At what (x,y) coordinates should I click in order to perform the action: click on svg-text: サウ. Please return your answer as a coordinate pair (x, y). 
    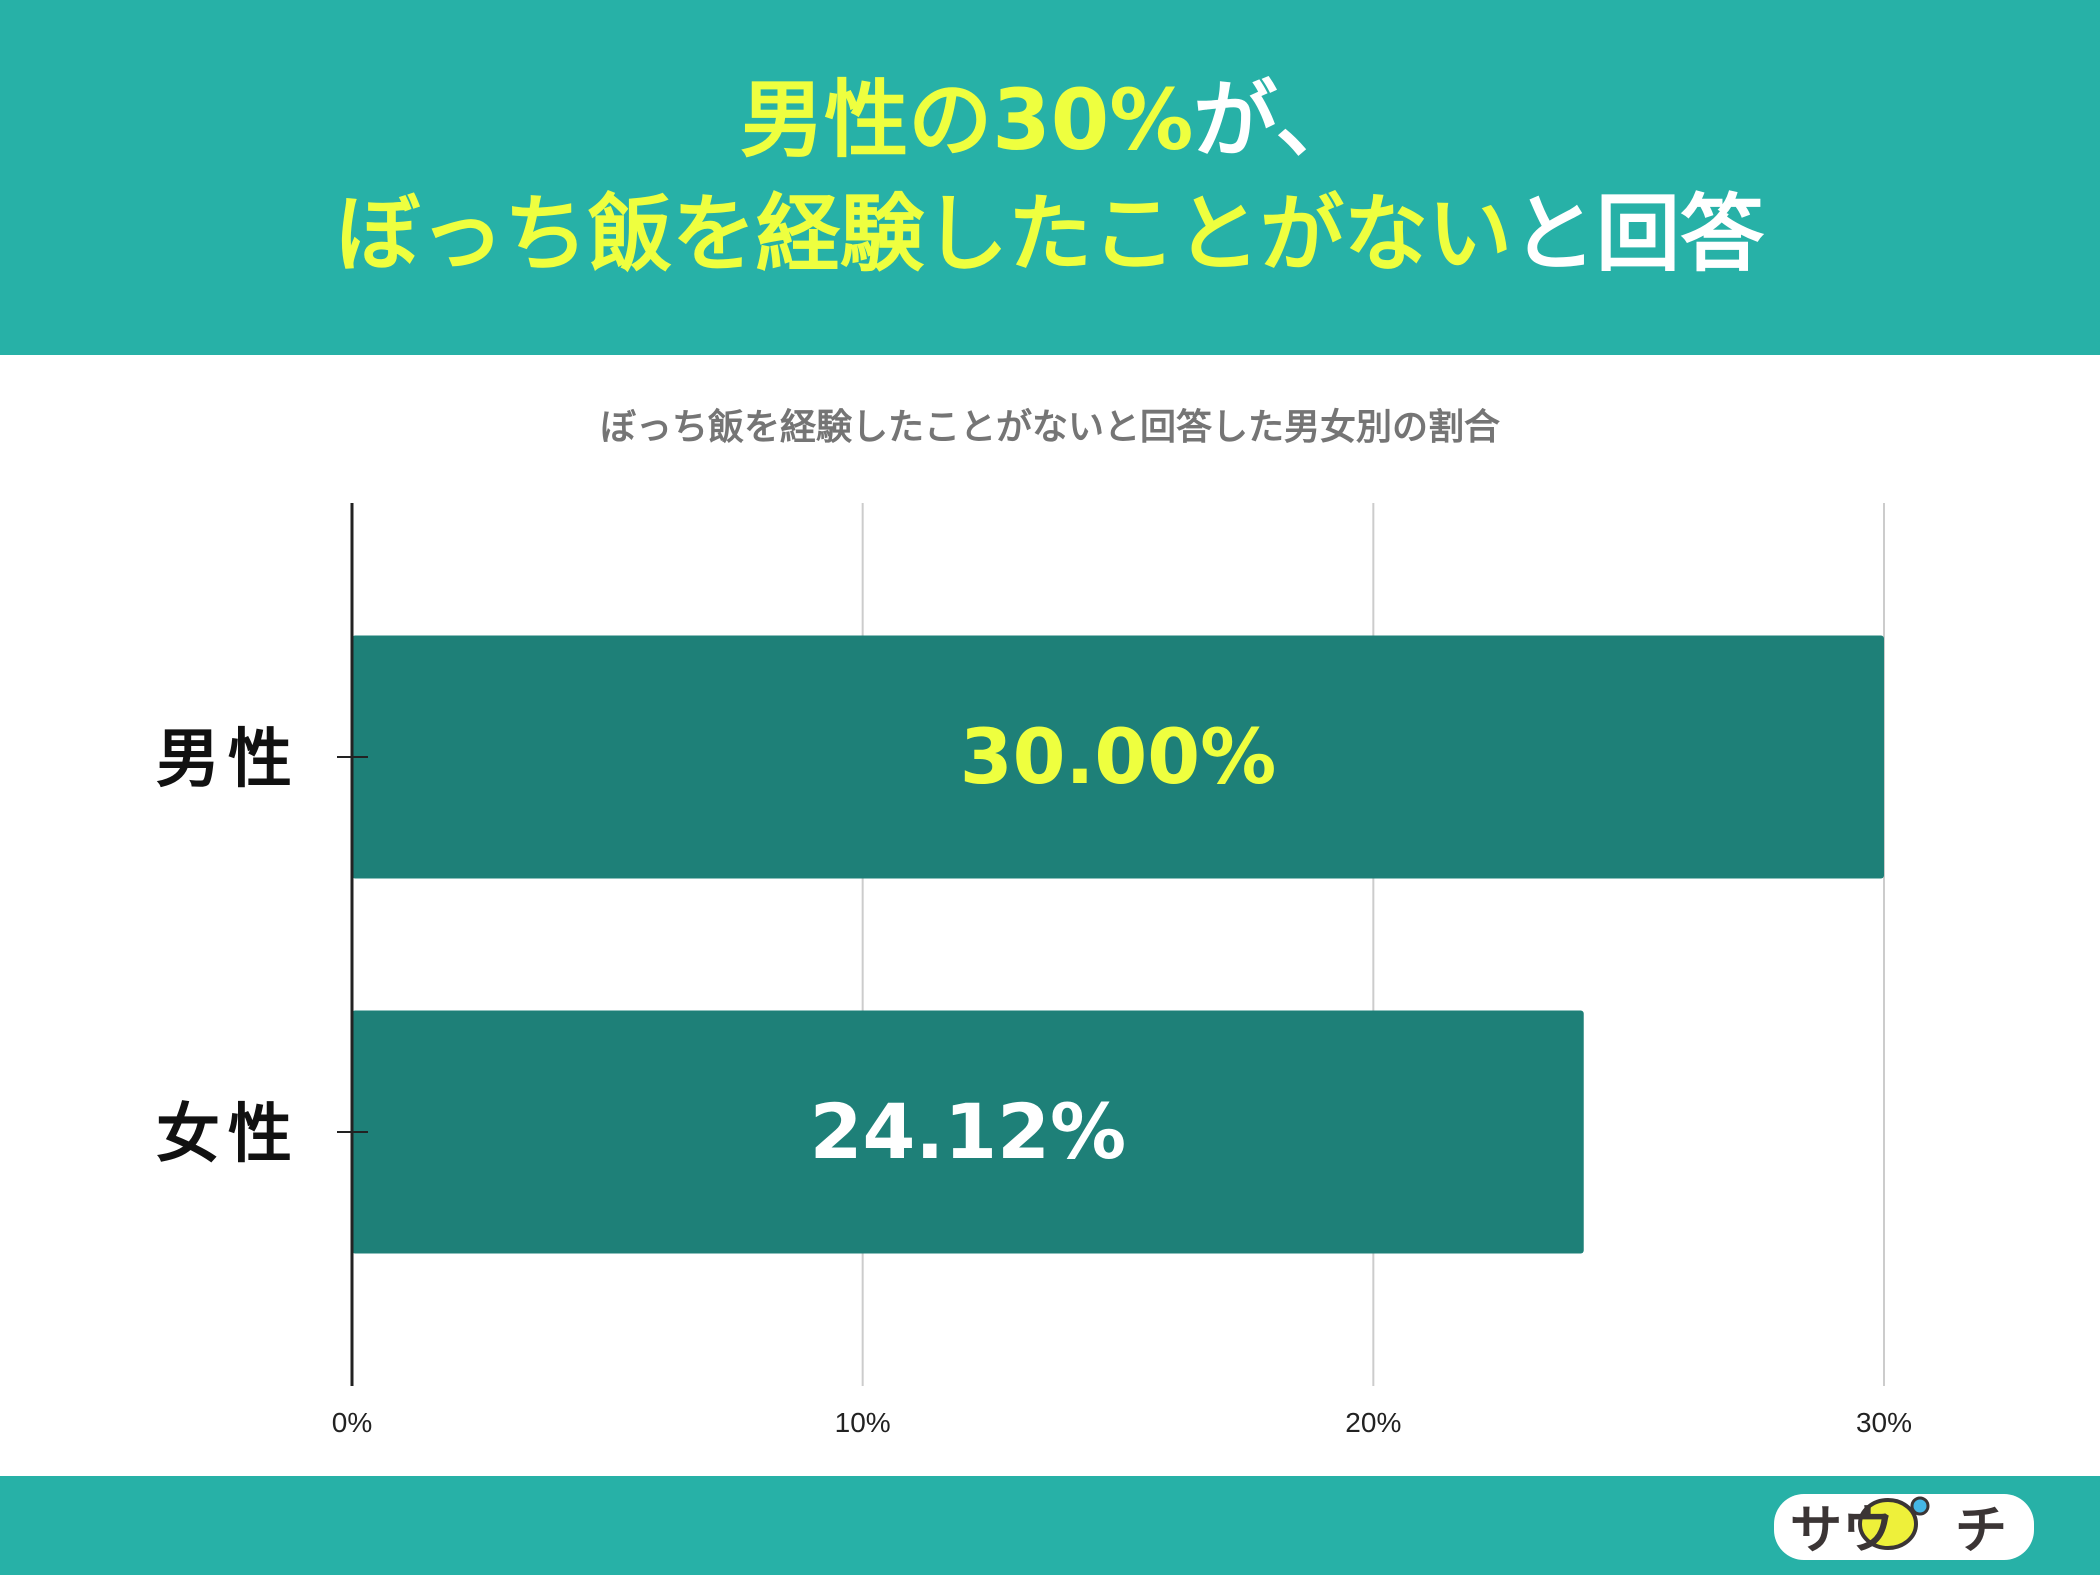
    Looking at the image, I should click on (1842, 1531).